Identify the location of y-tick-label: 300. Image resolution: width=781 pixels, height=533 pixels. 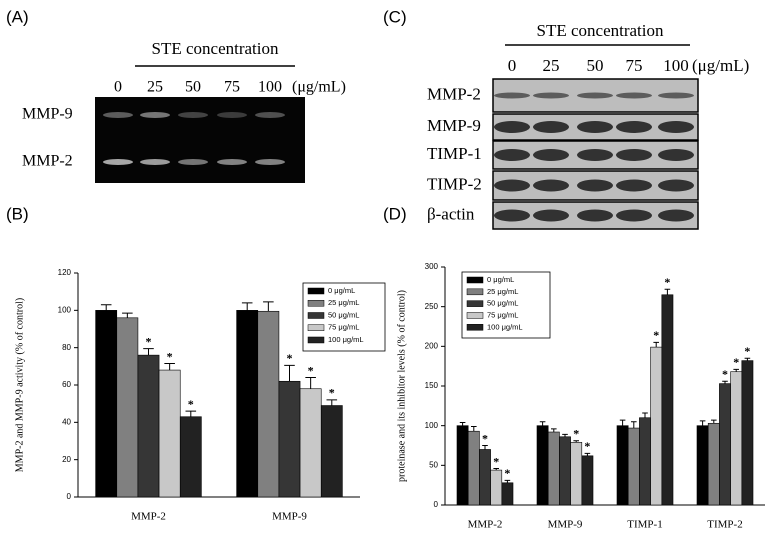
(432, 266).